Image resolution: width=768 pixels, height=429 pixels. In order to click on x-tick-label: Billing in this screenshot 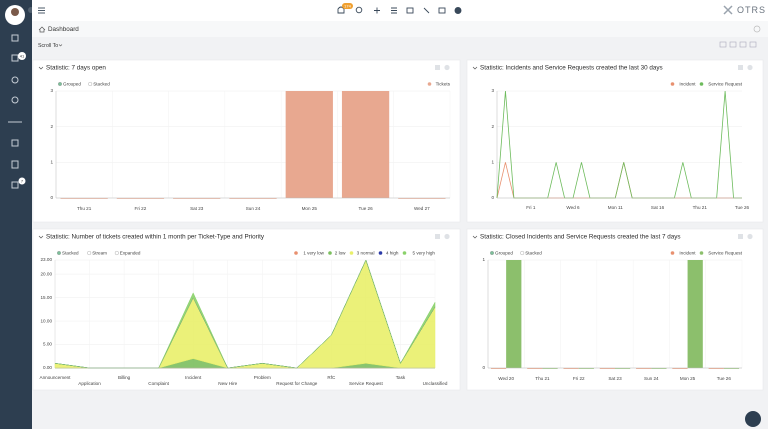, I will do `click(124, 377)`.